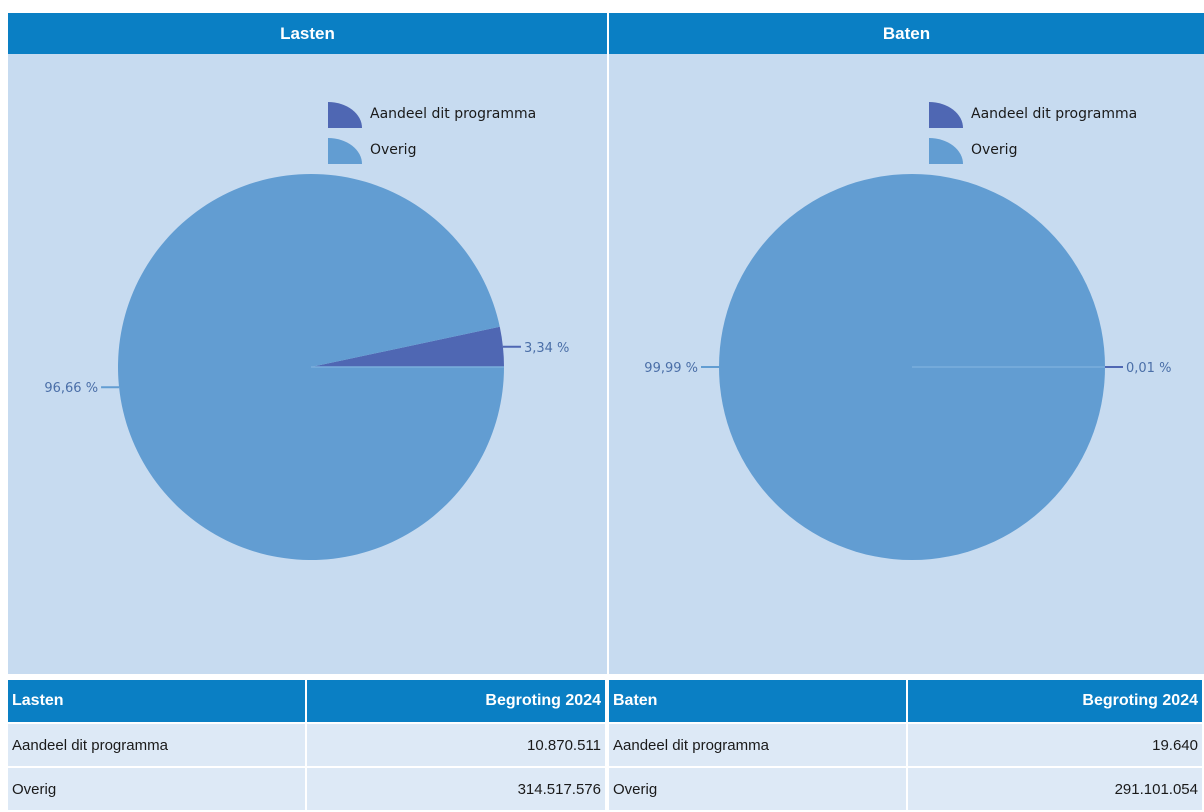 The height and width of the screenshot is (812, 1204). I want to click on baten-col-header: Baten, so click(758, 702).